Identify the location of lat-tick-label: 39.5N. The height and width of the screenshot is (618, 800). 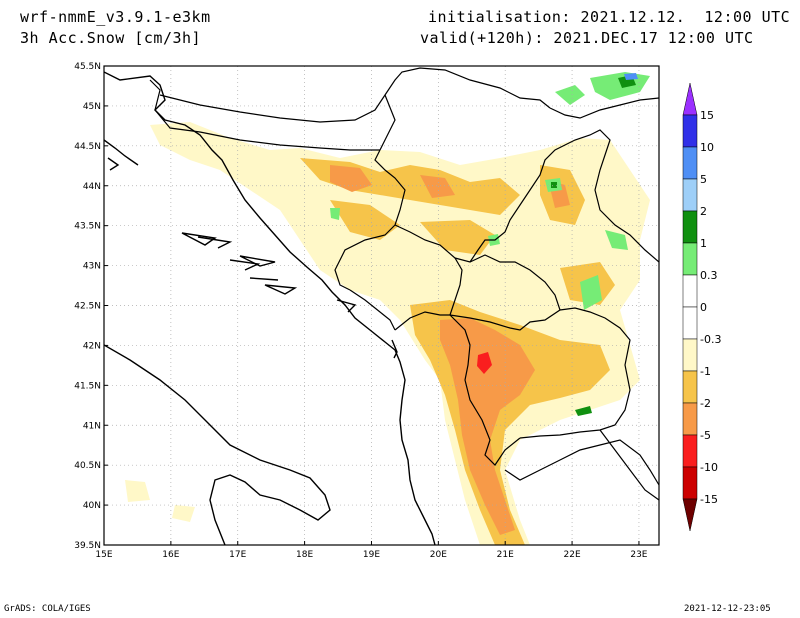
(87, 546).